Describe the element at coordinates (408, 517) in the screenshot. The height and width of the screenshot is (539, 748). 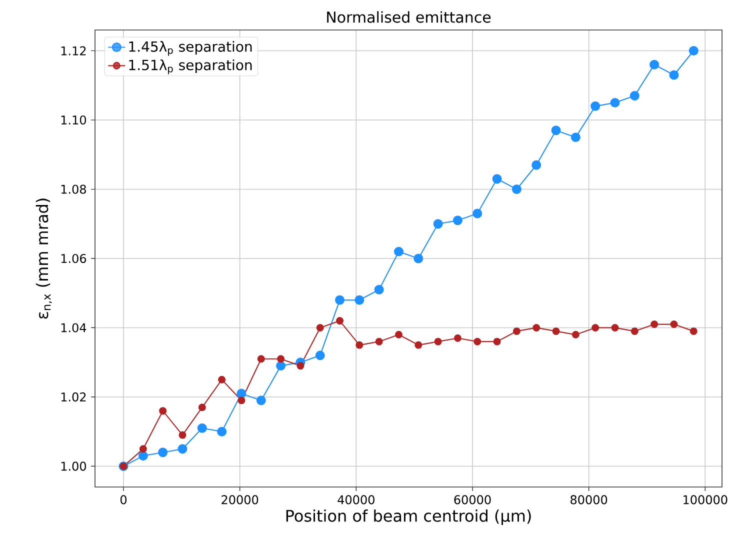
I see `x-axis-title: Position of beam centroid (μm)` at that location.